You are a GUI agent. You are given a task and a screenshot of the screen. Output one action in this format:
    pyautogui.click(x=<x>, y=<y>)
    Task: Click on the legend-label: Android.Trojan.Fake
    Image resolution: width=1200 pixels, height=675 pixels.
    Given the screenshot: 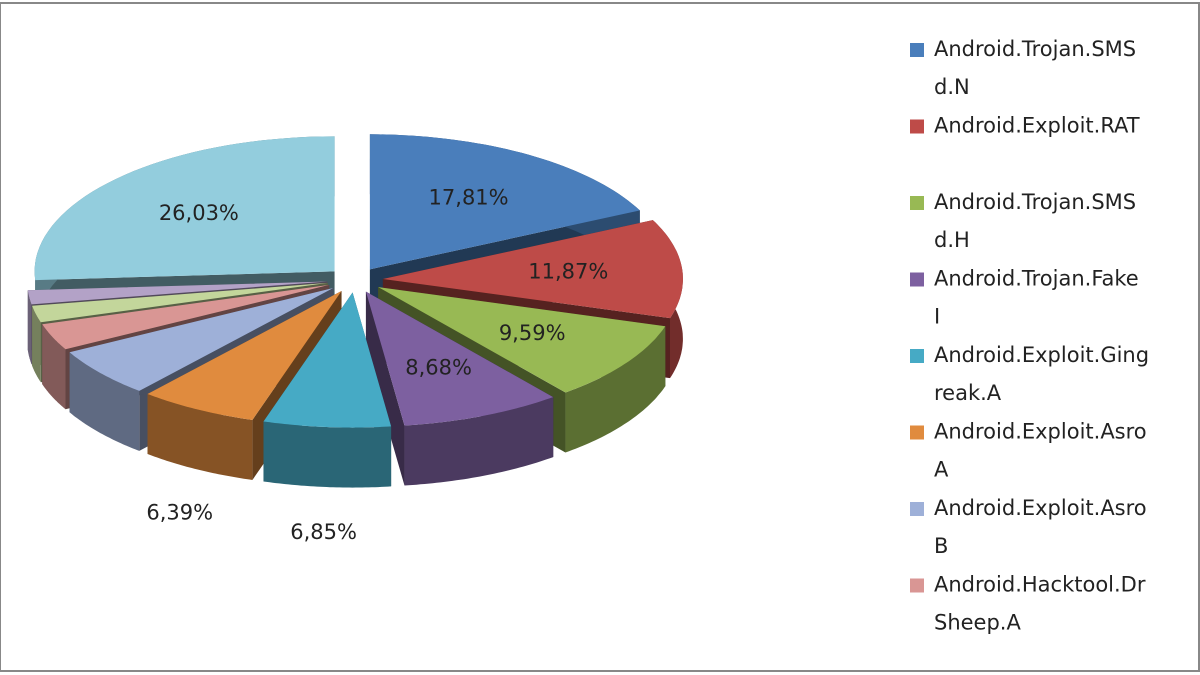 What is the action you would take?
    pyautogui.click(x=1036, y=279)
    